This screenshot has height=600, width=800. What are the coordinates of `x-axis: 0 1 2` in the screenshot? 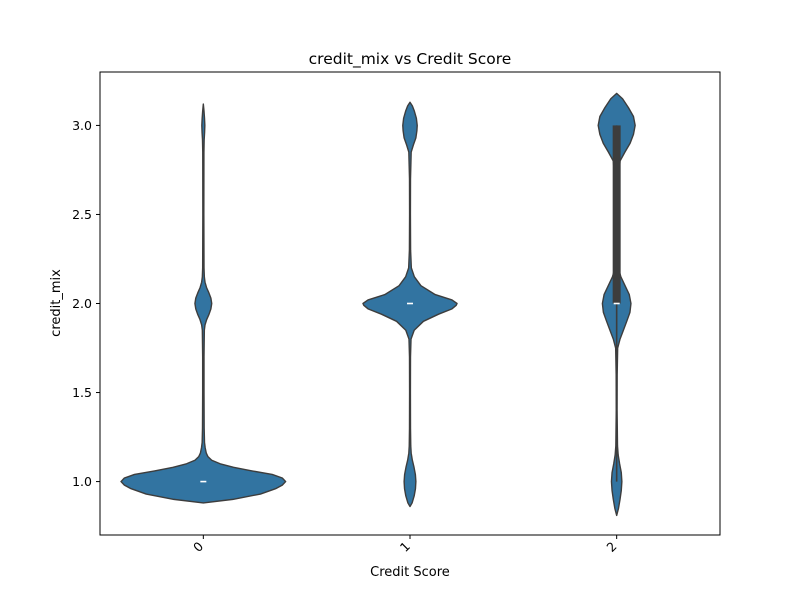 It's located at (405, 545).